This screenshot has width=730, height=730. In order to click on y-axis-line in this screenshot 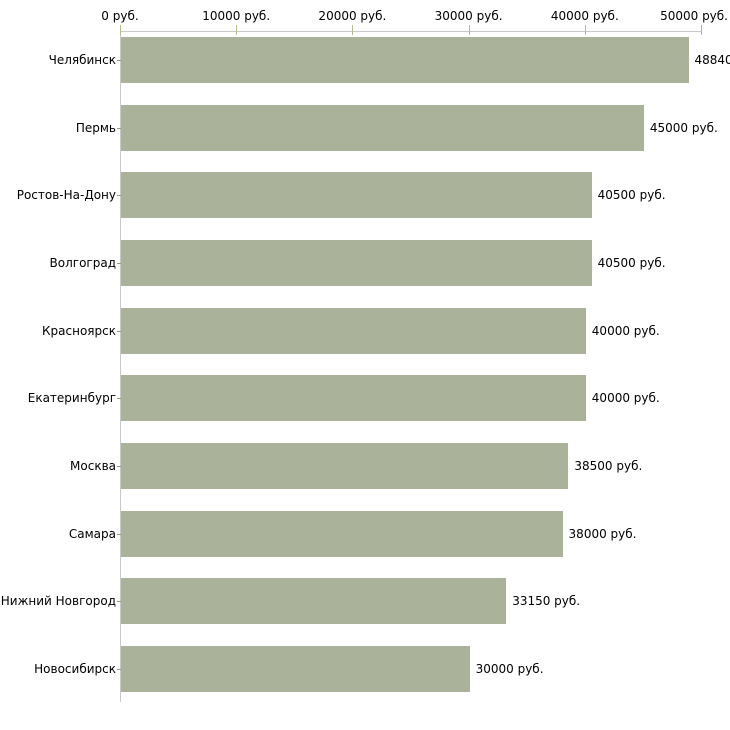, I will do `click(120, 366)`.